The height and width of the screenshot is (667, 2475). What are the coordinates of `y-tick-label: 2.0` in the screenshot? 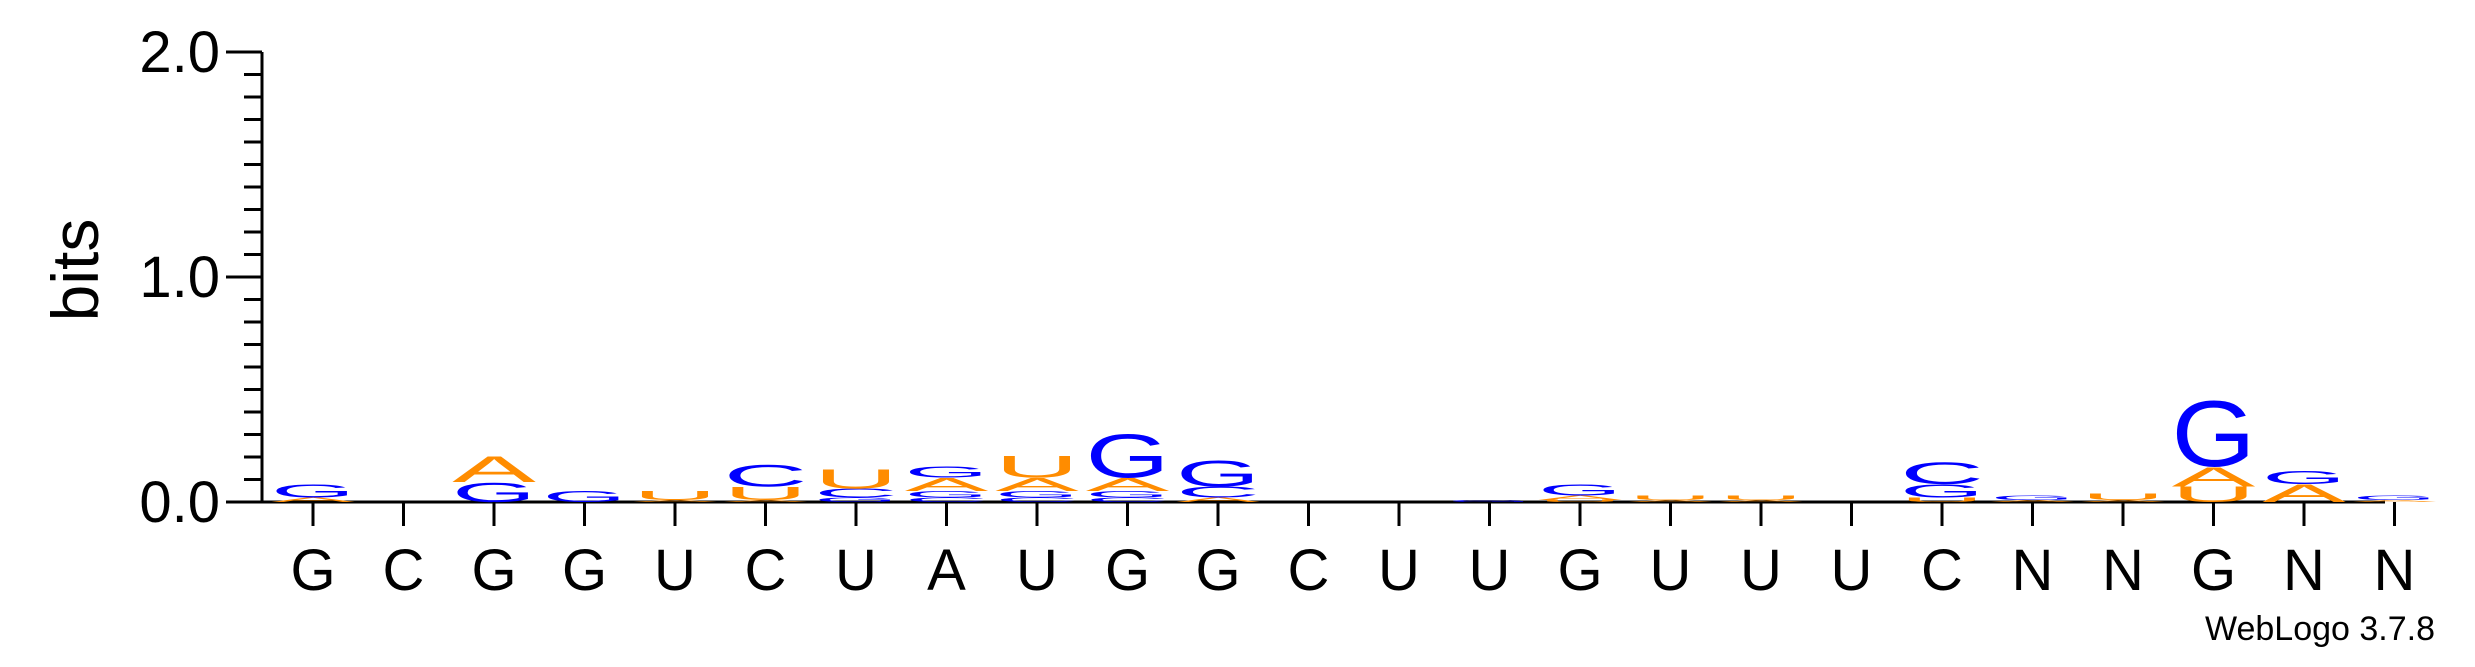 It's located at (179, 52).